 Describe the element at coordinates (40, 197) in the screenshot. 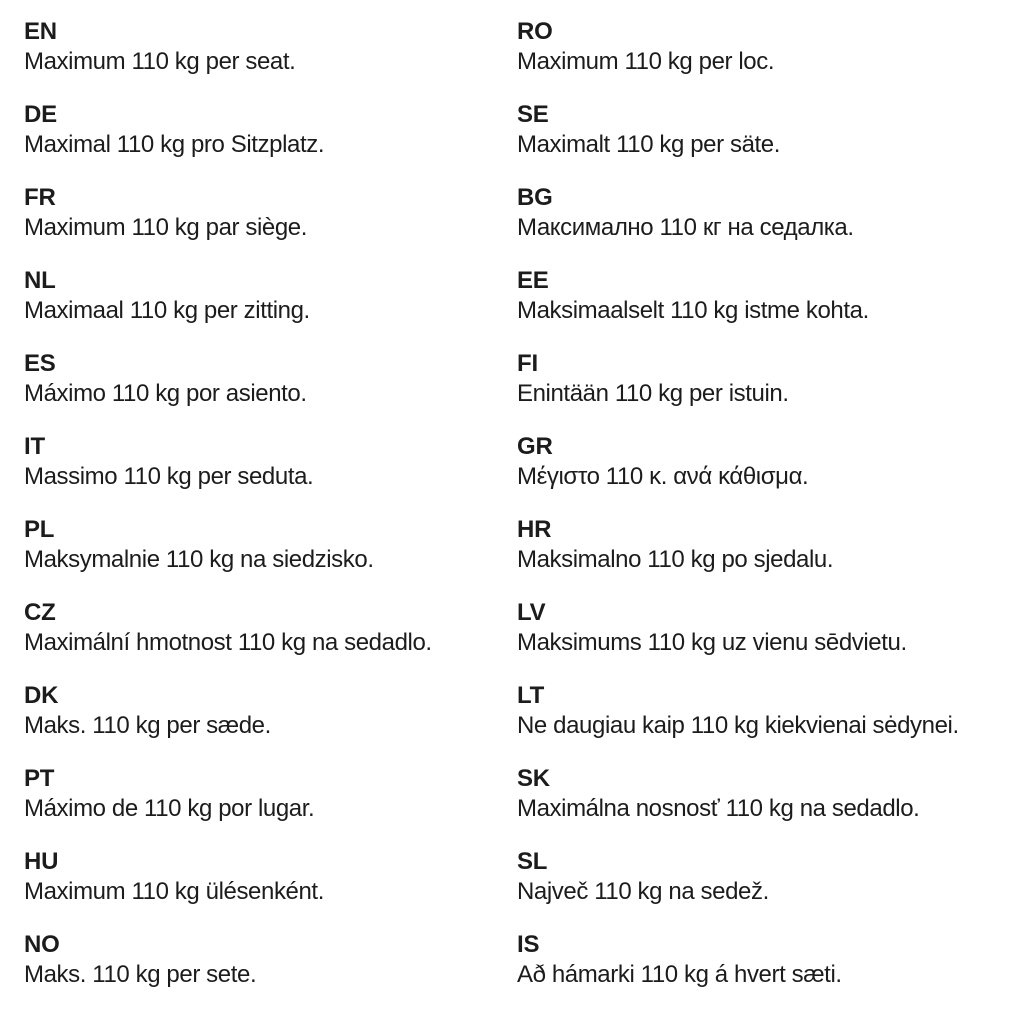

I see `language-code: FR` at that location.